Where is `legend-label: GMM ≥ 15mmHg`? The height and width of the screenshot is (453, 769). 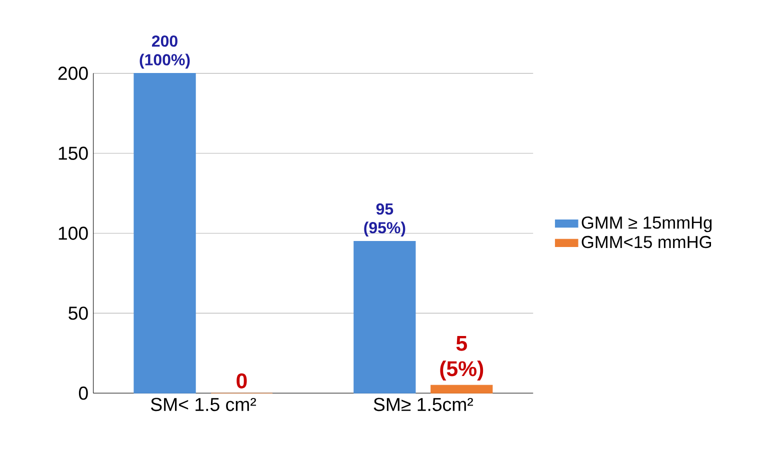
legend-label: GMM ≥ 15mmHg is located at coordinates (647, 224).